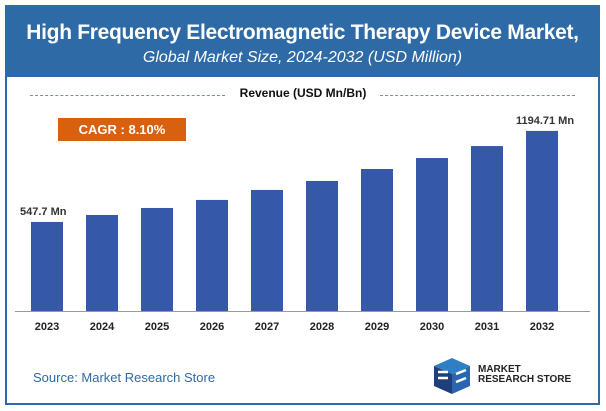 This screenshot has width=606, height=411. Describe the element at coordinates (47, 266) in the screenshot. I see `bar-2023` at that location.